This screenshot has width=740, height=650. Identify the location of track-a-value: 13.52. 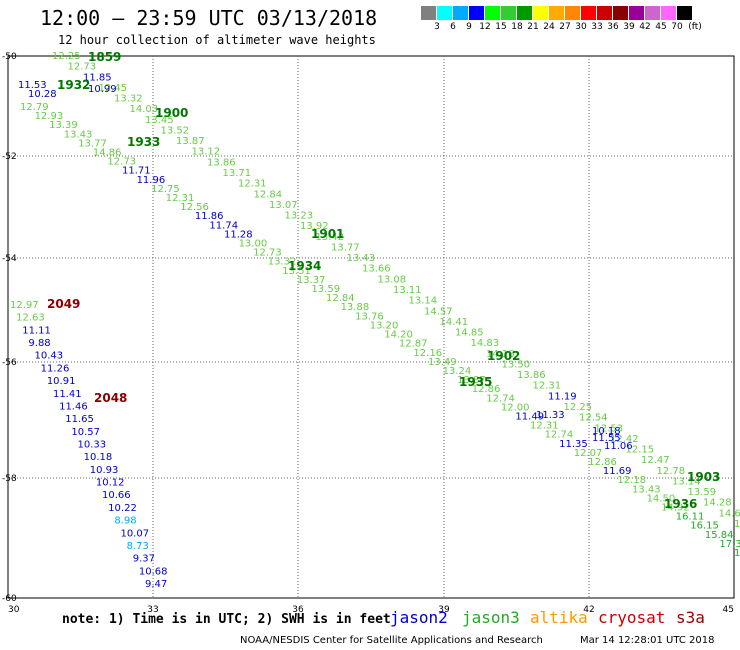
(175, 130).